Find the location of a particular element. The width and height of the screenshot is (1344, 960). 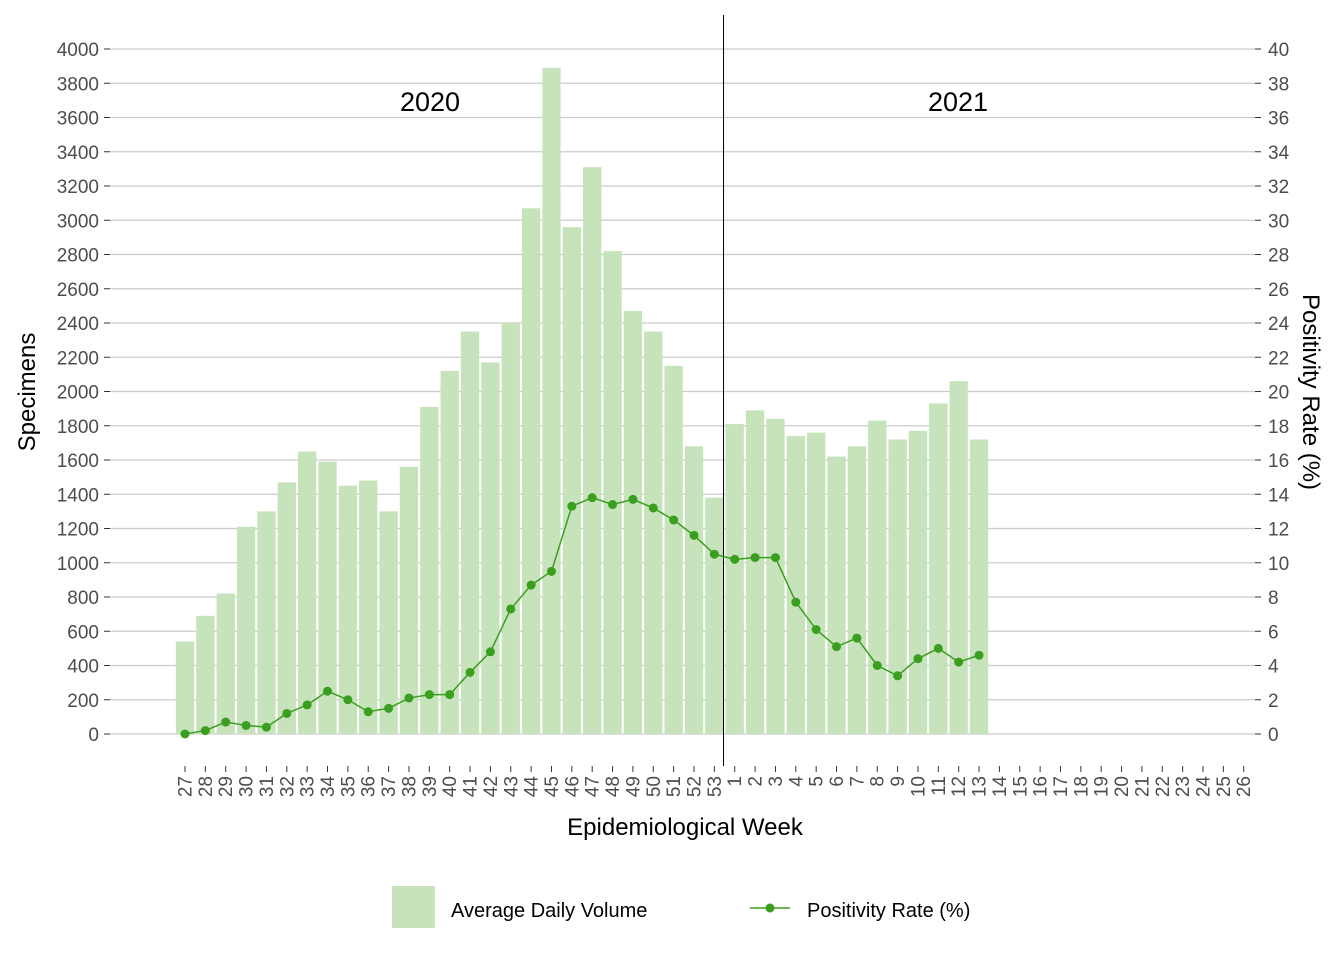

y-right-tick-label: 20 is located at coordinates (1278, 393).